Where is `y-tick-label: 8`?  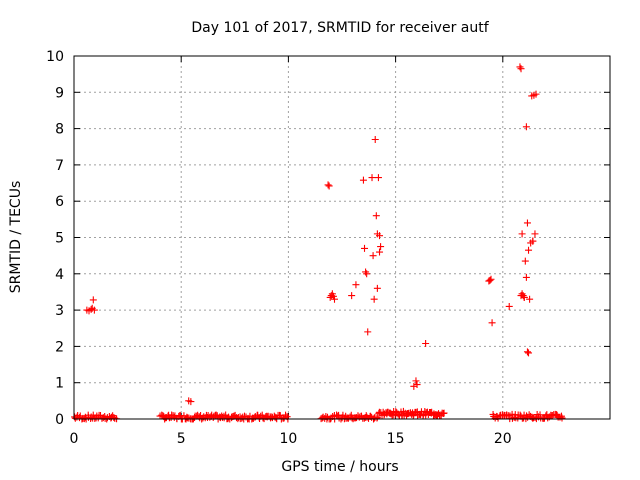 y-tick-label: 8 is located at coordinates (59, 130).